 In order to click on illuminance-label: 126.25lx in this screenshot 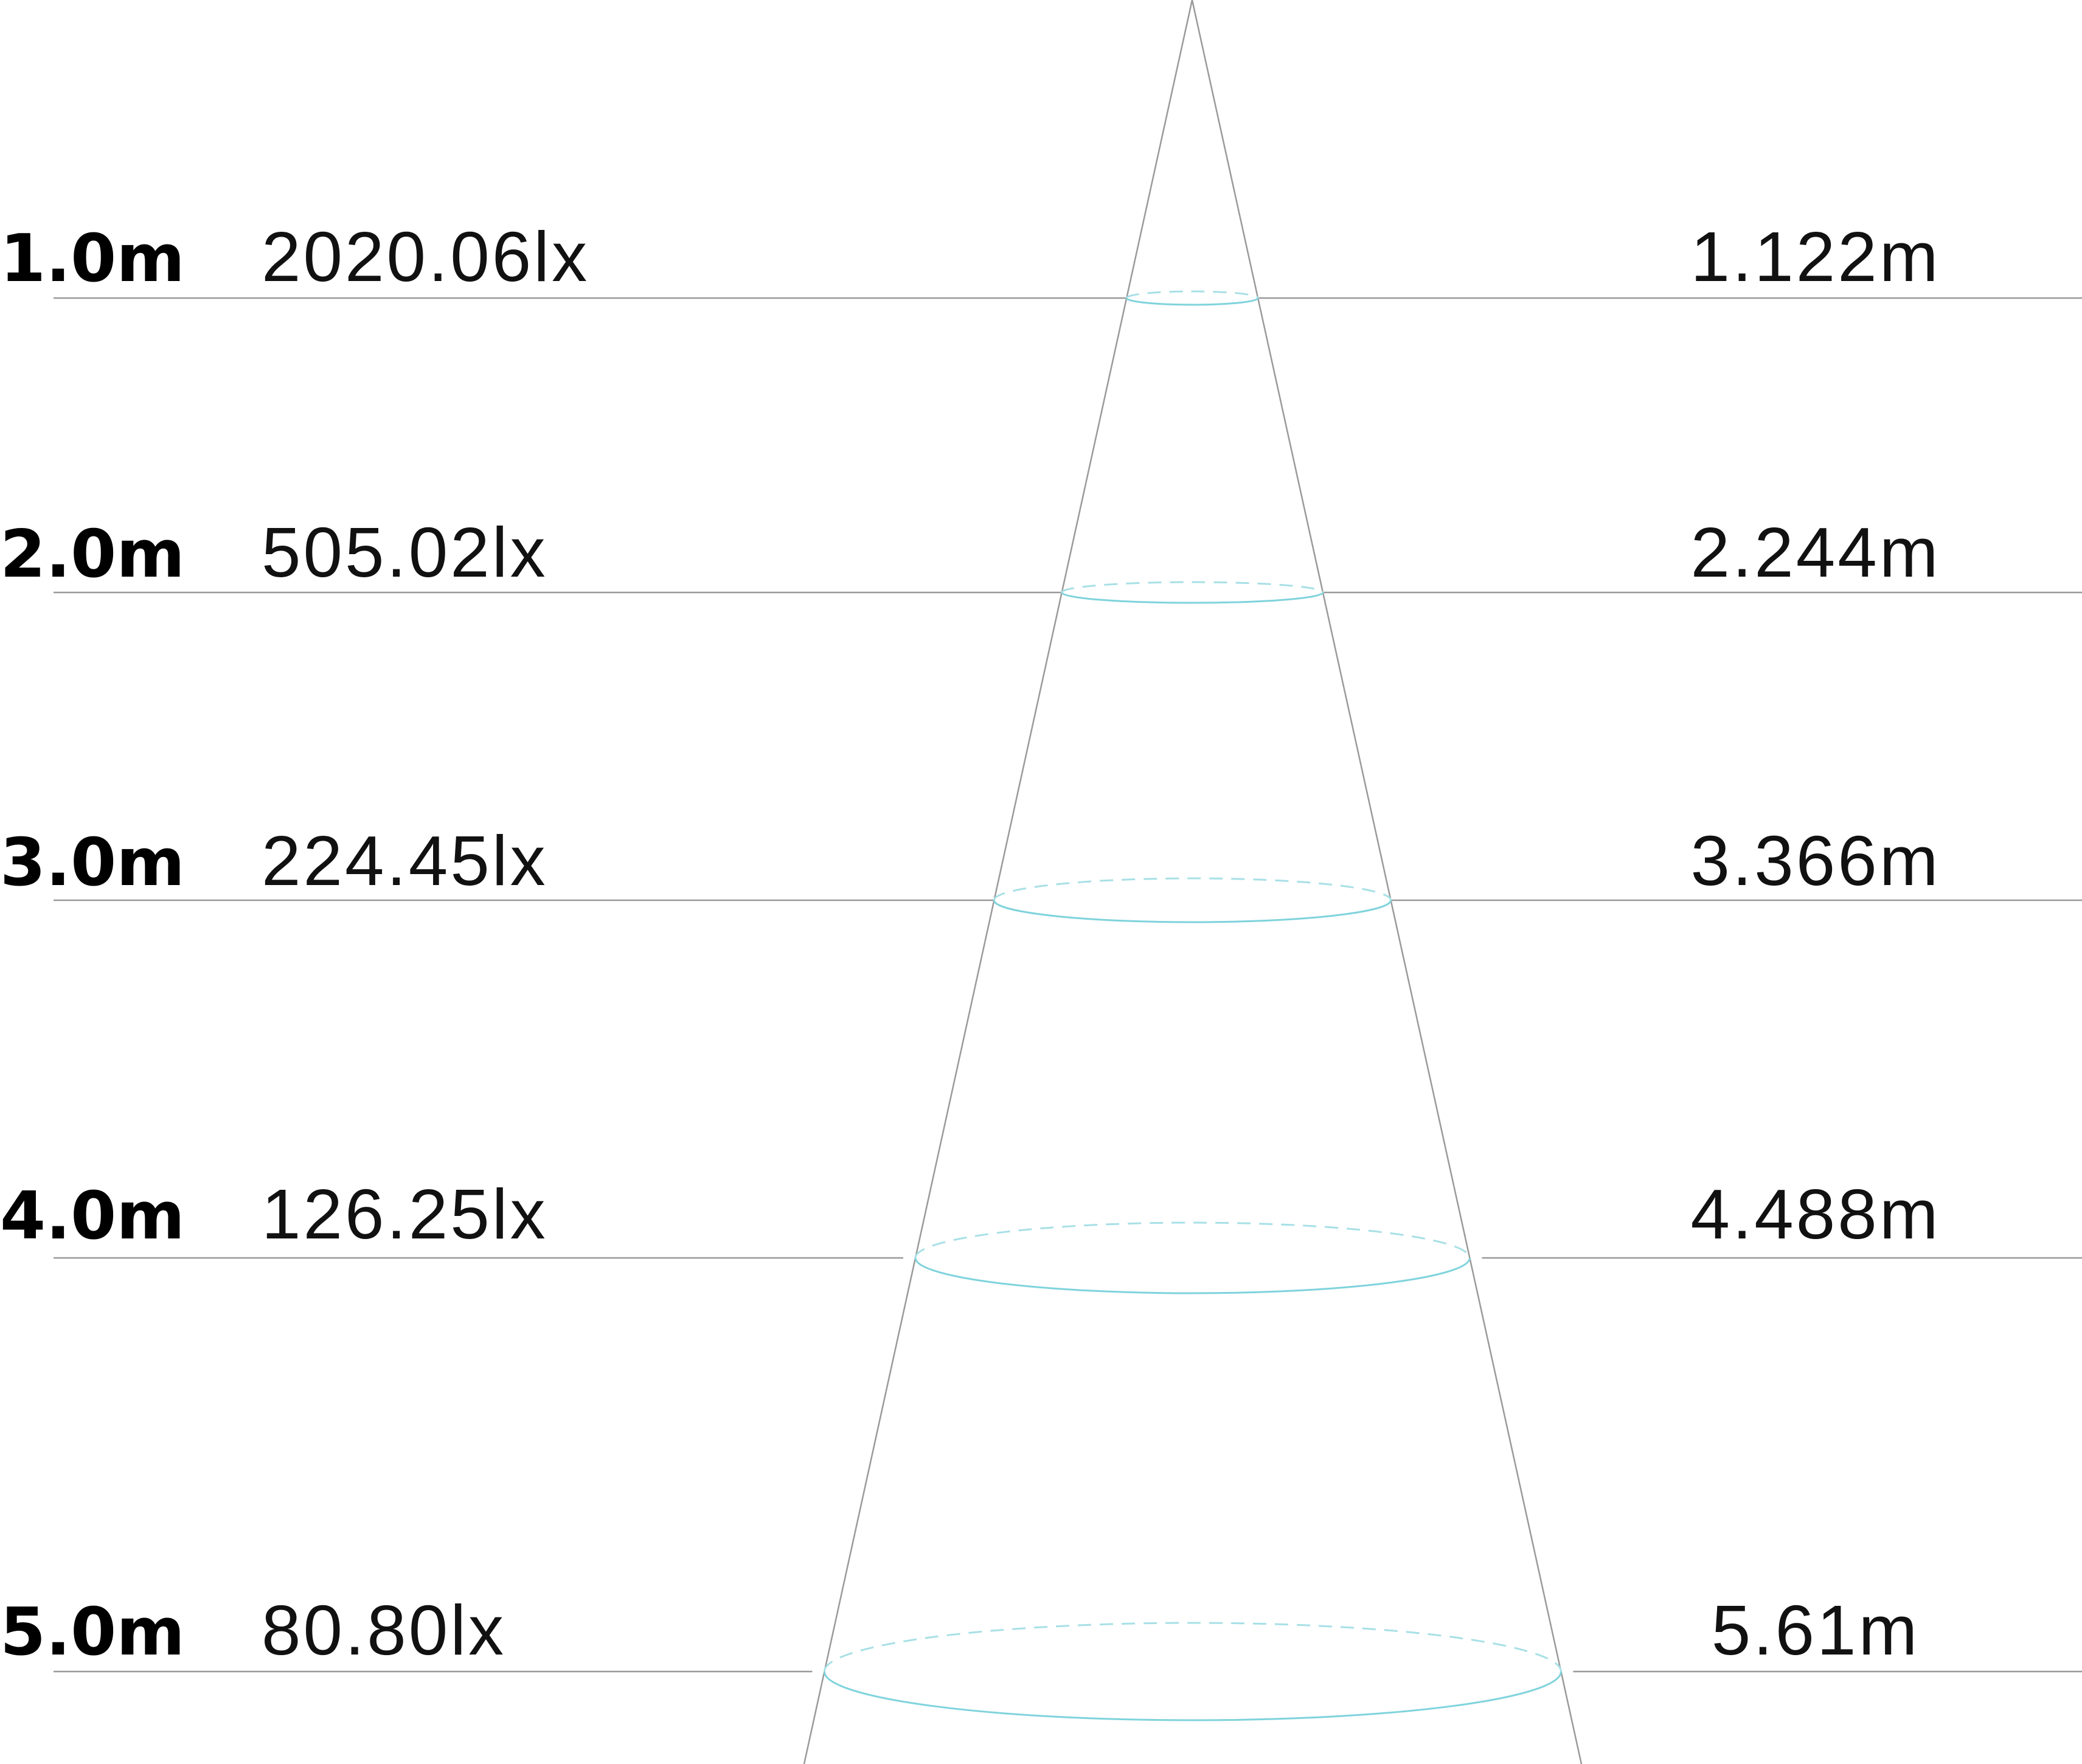, I will do `click(405, 1214)`.